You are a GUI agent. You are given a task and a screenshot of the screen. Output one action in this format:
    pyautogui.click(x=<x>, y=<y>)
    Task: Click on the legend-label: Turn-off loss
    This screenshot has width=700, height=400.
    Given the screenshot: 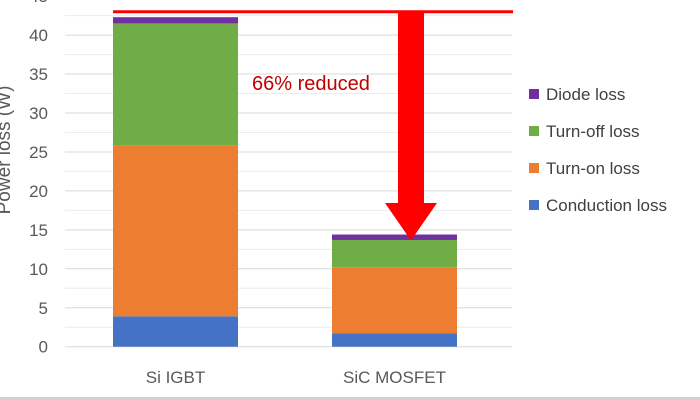 What is the action you would take?
    pyautogui.click(x=593, y=131)
    